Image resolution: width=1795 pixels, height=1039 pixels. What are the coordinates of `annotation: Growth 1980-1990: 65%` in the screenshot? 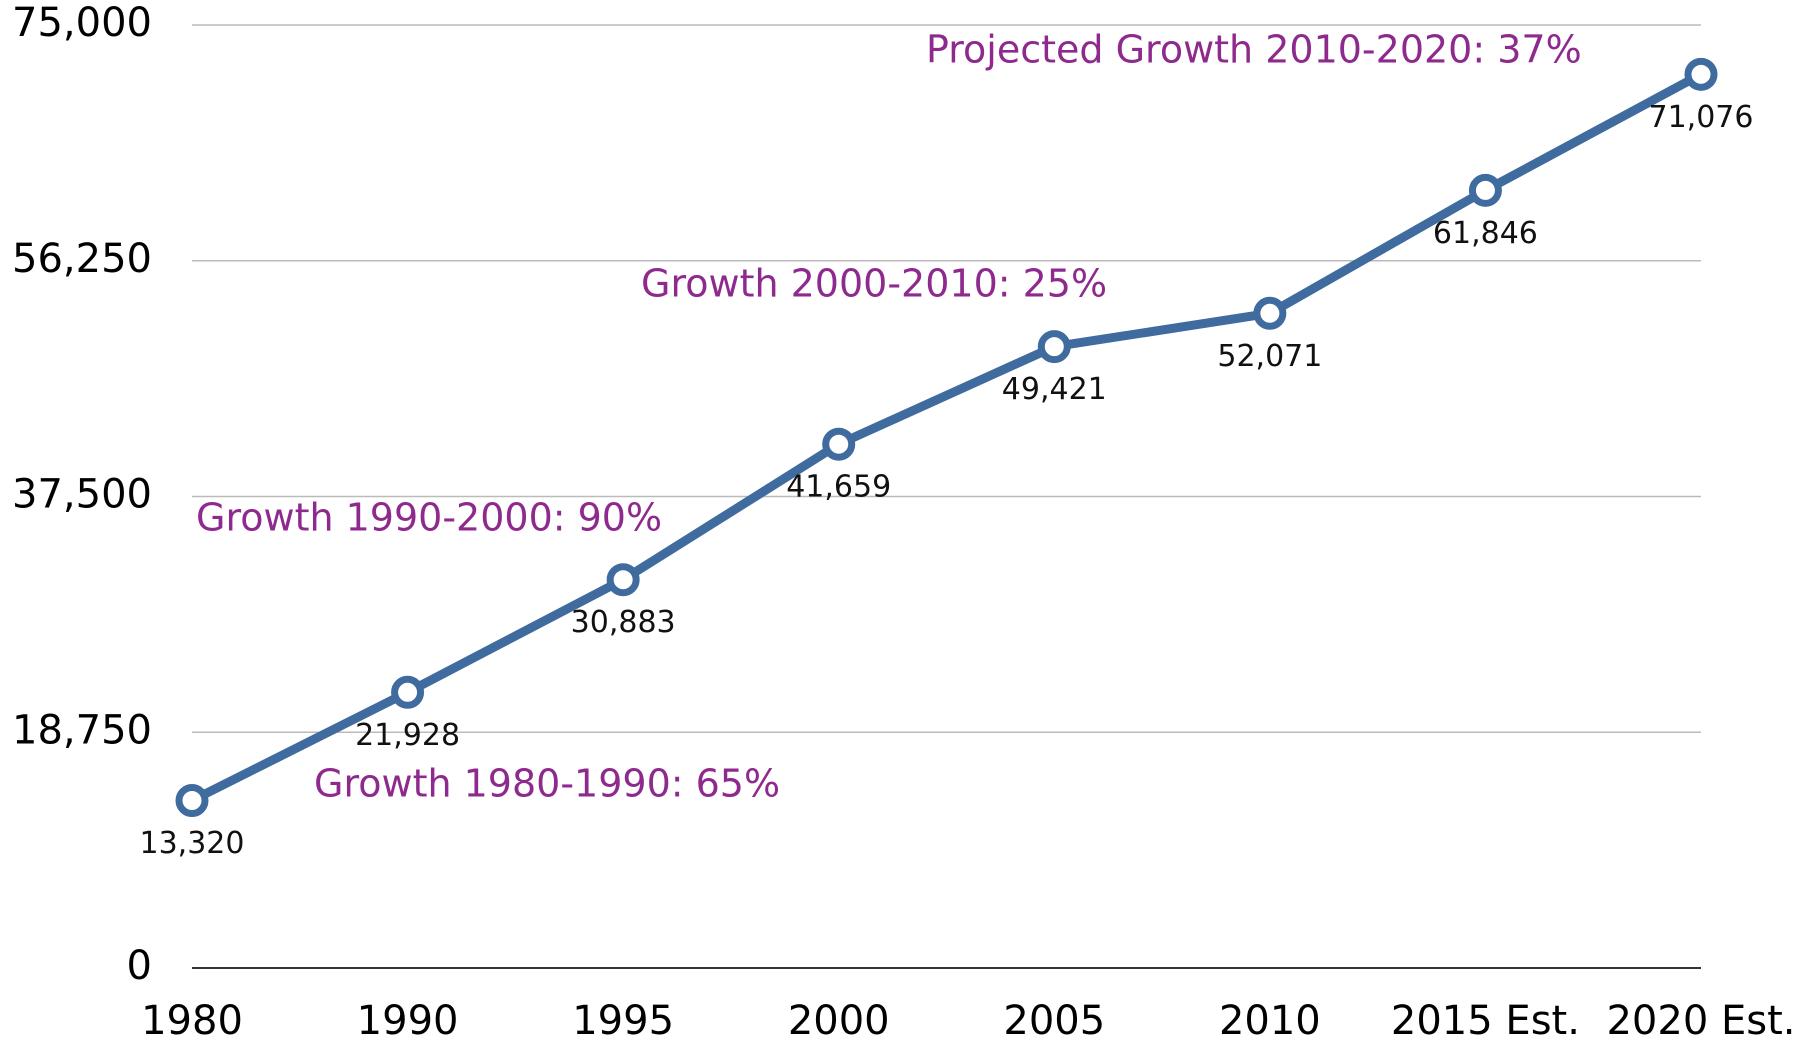 It's located at (547, 784).